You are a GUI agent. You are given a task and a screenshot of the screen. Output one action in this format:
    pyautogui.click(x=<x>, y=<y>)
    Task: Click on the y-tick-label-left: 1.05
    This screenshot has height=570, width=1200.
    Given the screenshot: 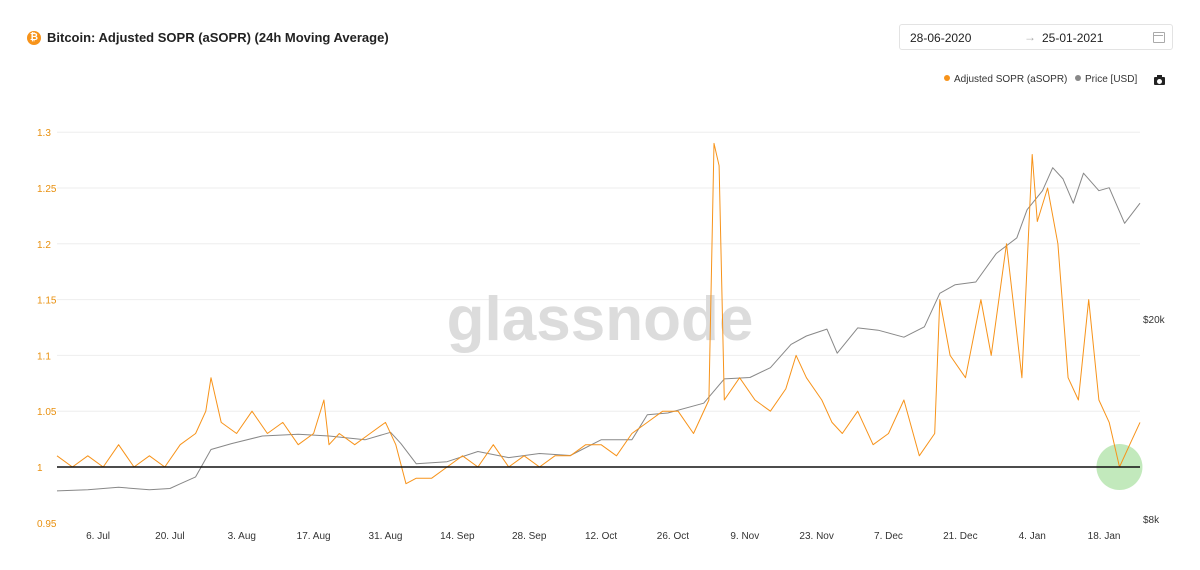 What is the action you would take?
    pyautogui.click(x=47, y=412)
    